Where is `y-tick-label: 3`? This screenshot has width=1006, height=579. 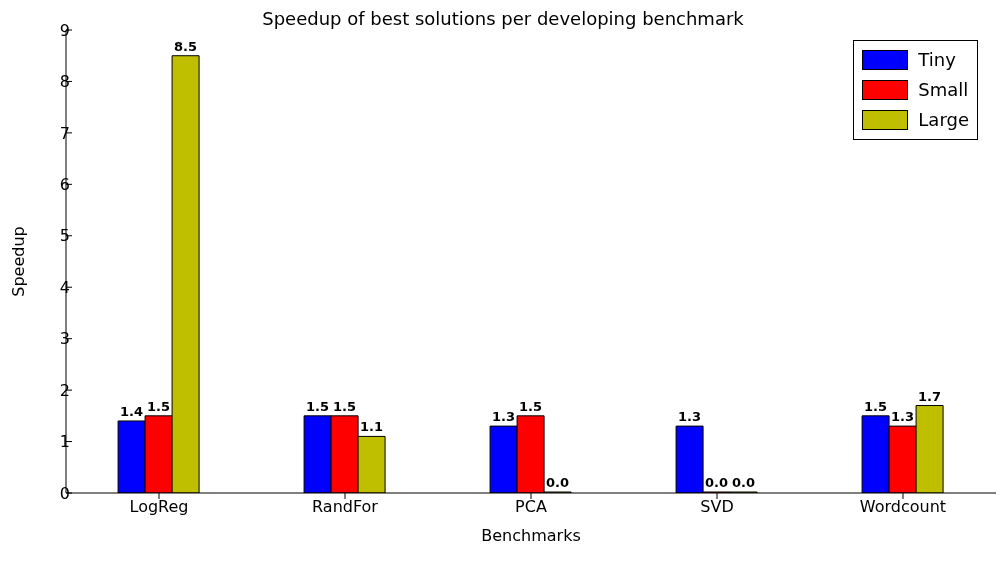 y-tick-label: 3 is located at coordinates (64, 339).